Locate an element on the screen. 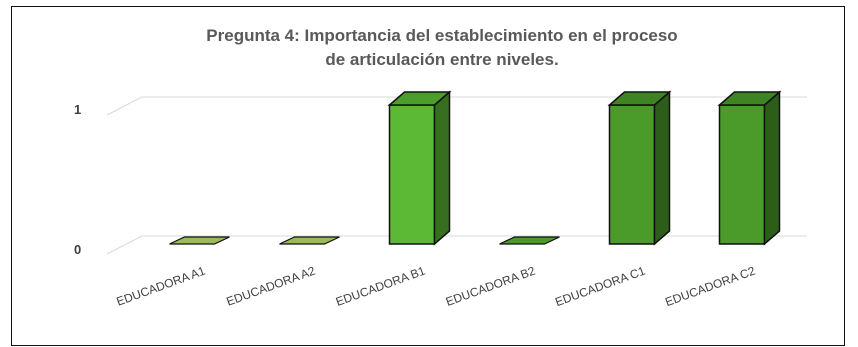 Image resolution: width=858 pixels, height=347 pixels. bar-b2 is located at coordinates (529, 240).